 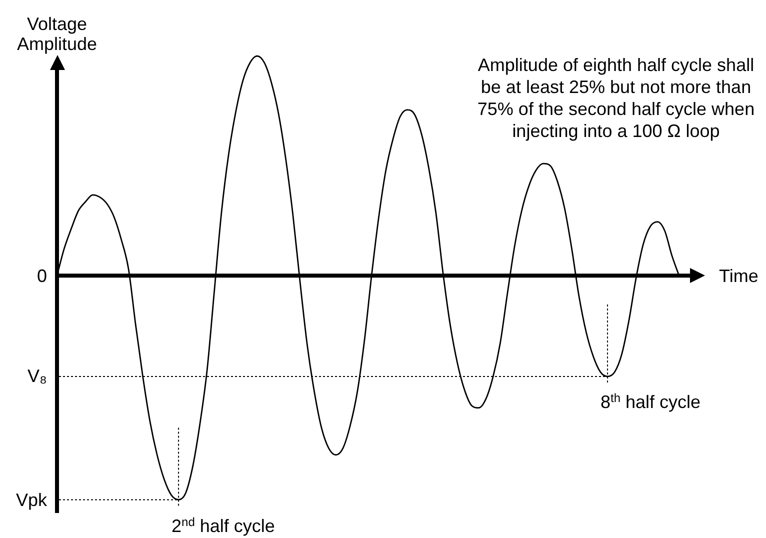 I want to click on annotation: 8$^{th}$ half cycle, so click(x=650, y=402).